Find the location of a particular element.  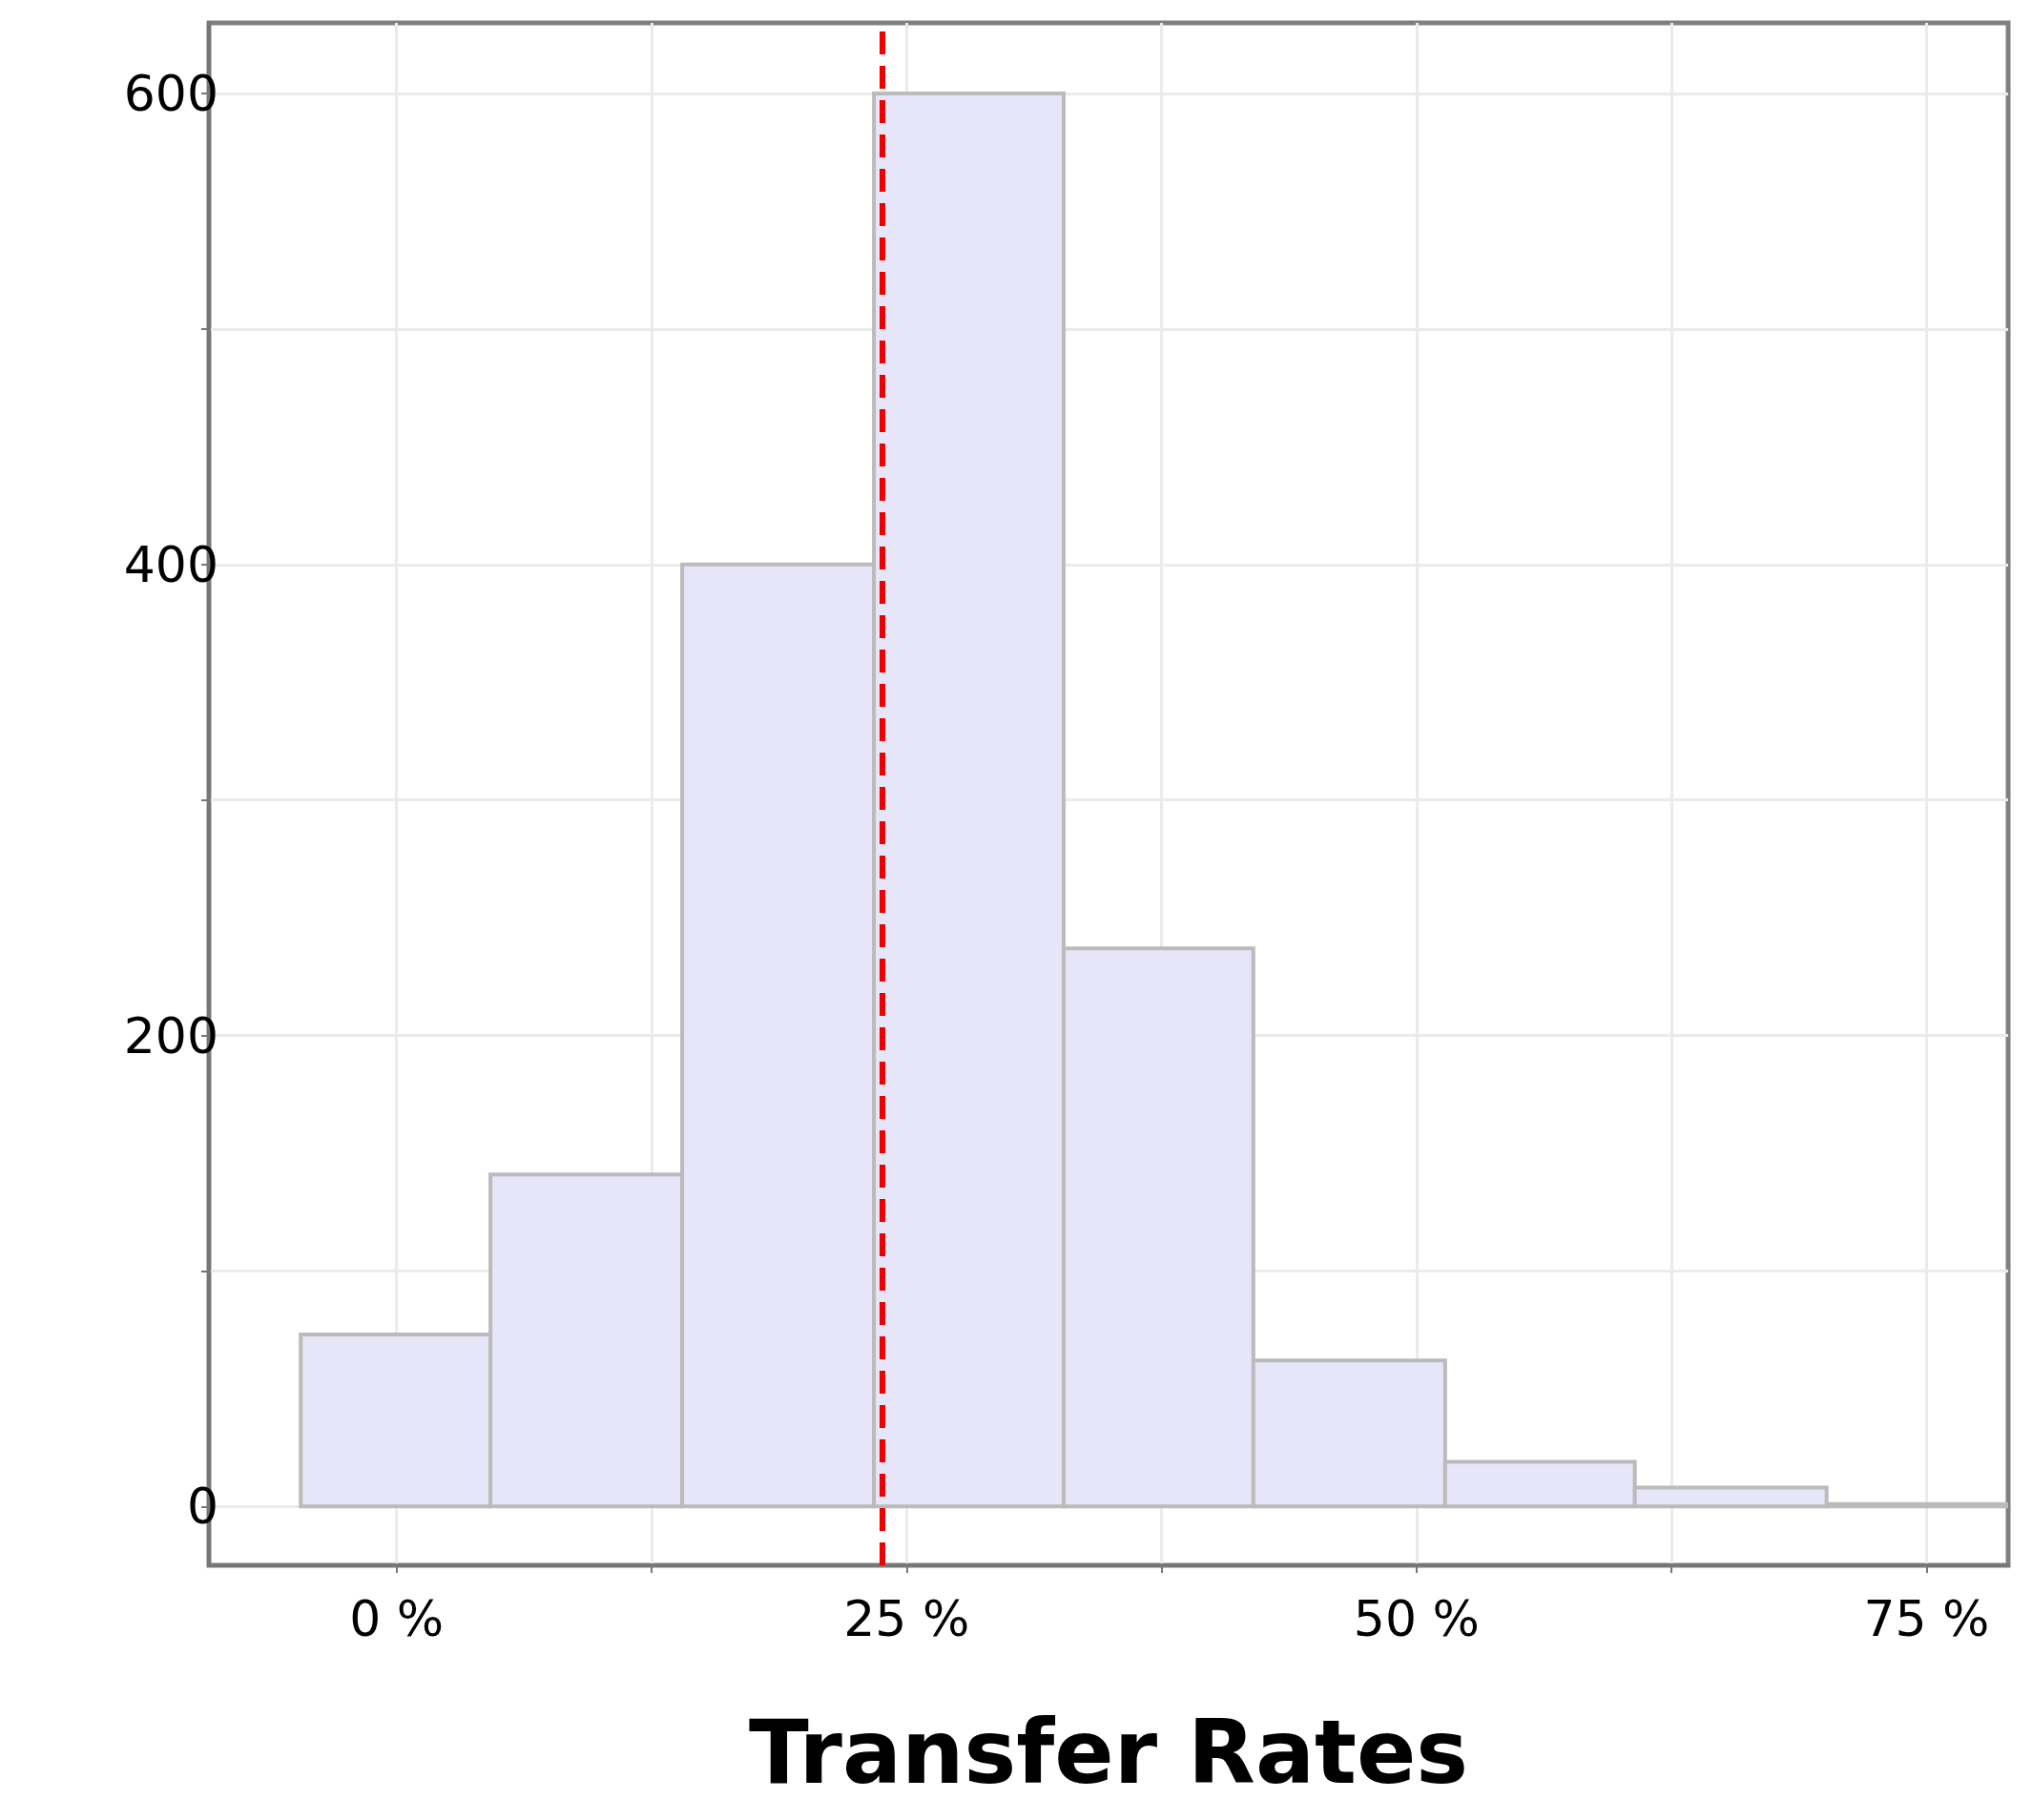

y-tick-label: 0 is located at coordinates (202, 1507).